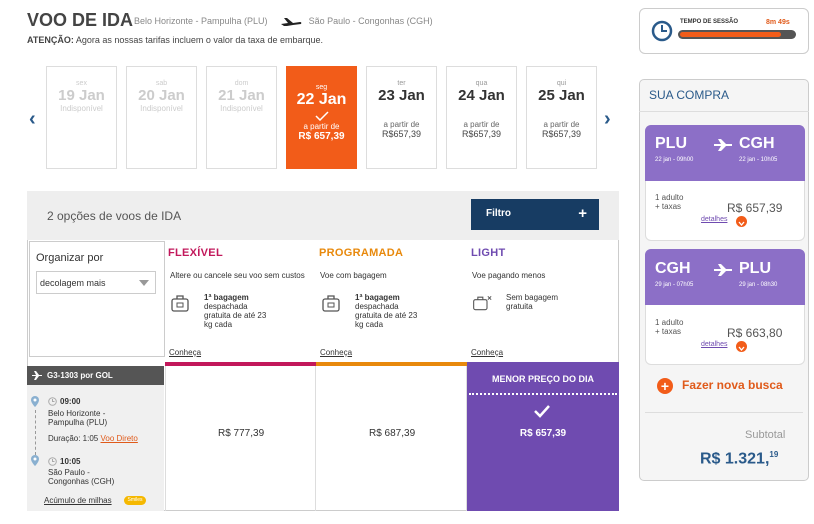 The height and width of the screenshot is (524, 814). I want to click on smiles-logo: Smiles, so click(135, 500).